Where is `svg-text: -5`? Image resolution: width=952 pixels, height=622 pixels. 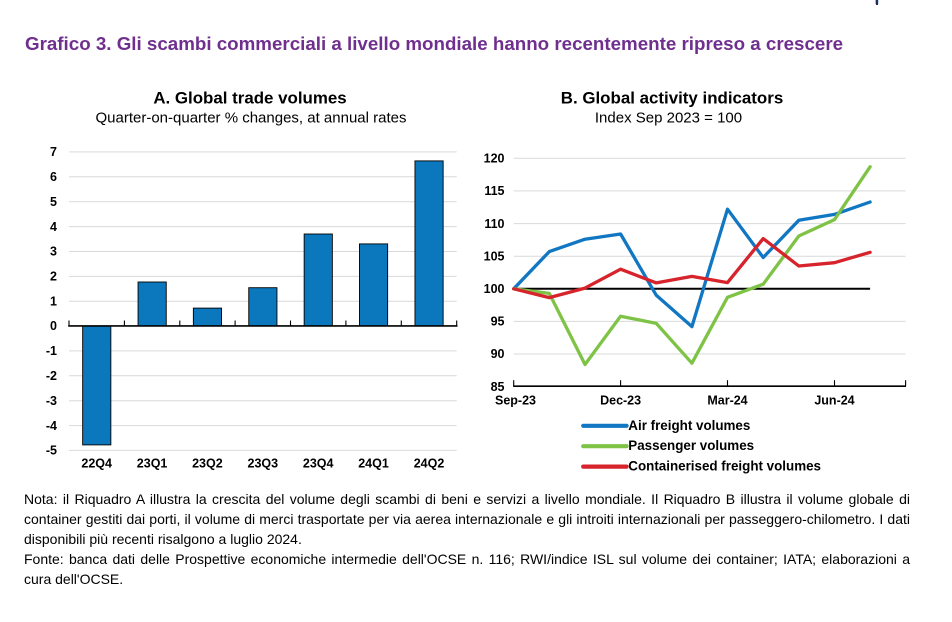
svg-text: -5 is located at coordinates (51, 451).